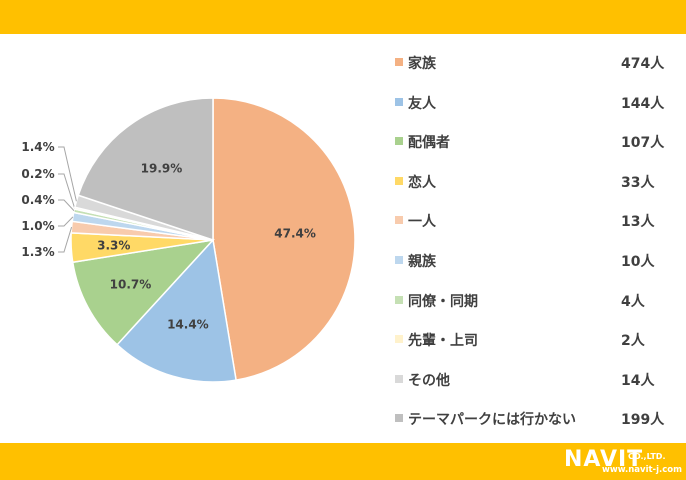 The height and width of the screenshot is (480, 686). What do you see at coordinates (343, 461) in the screenshot?
I see `bottom-banner` at bounding box center [343, 461].